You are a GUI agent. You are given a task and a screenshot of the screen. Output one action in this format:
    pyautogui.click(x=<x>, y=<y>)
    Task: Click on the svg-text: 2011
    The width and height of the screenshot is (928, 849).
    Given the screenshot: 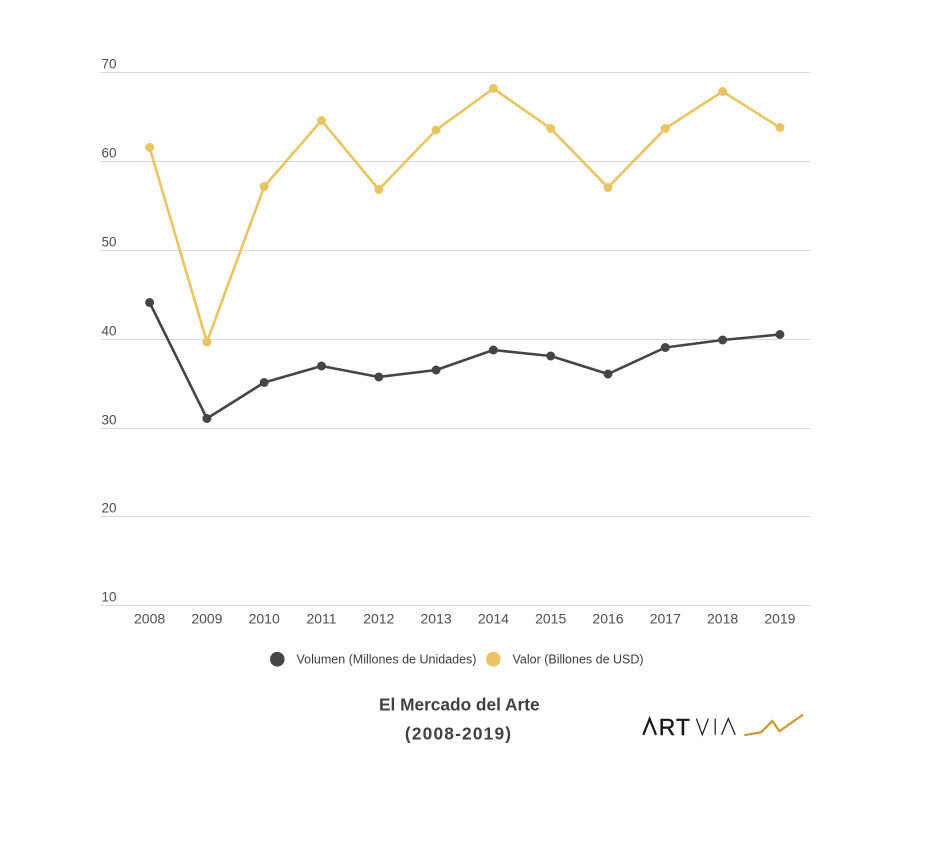 What is the action you would take?
    pyautogui.click(x=321, y=619)
    